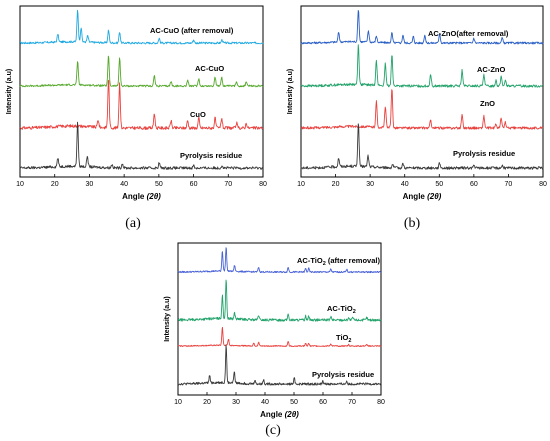 This screenshot has height=441, width=550. What do you see at coordinates (343, 338) in the screenshot?
I see `series-label-2: TiO2` at bounding box center [343, 338].